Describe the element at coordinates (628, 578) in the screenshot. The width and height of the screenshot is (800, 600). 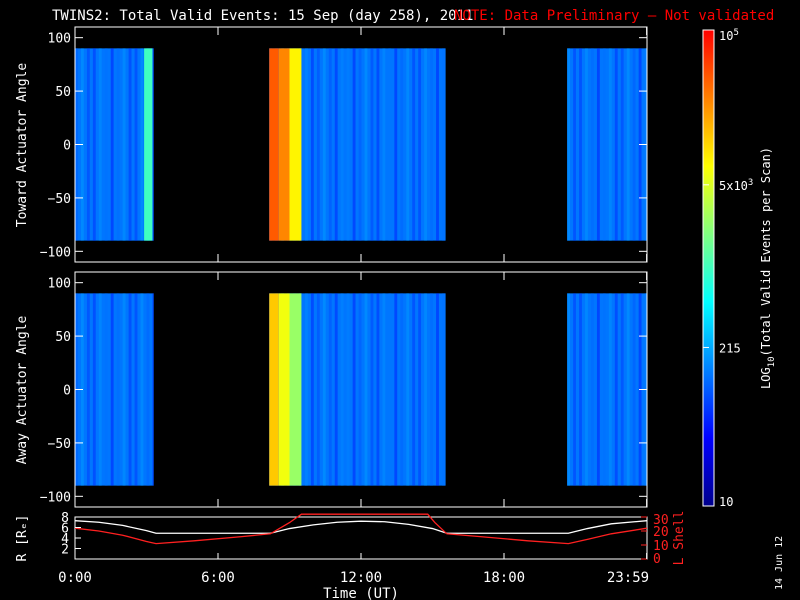
I see `time-tick-label: 23:59` at that location.